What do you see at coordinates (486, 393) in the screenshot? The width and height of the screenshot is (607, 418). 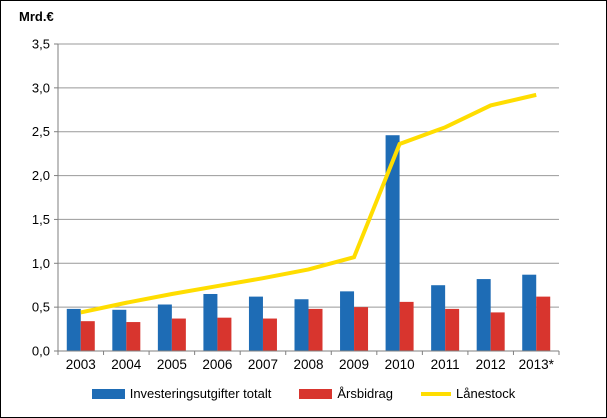 I see `legend-label-lanestock: Lånestock` at bounding box center [486, 393].